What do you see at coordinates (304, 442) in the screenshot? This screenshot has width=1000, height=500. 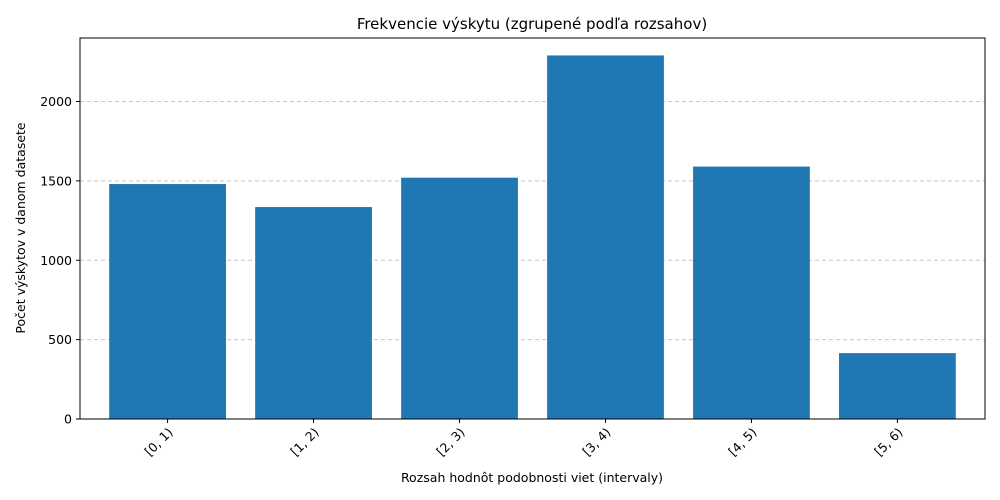 I see `x-tick-label: [1, 2)` at bounding box center [304, 442].